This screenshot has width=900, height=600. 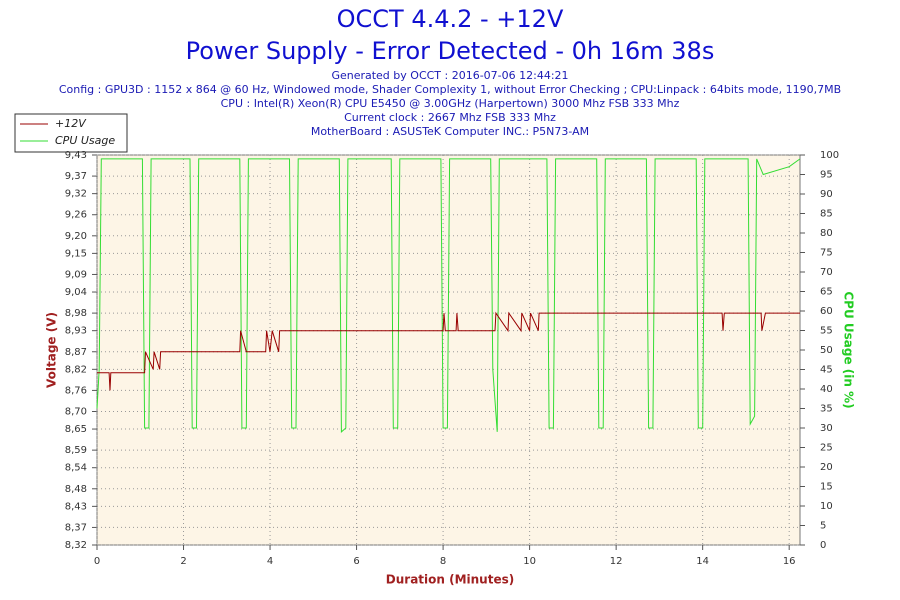 What do you see at coordinates (71, 123) in the screenshot?
I see `legend-label: +12V` at bounding box center [71, 123].